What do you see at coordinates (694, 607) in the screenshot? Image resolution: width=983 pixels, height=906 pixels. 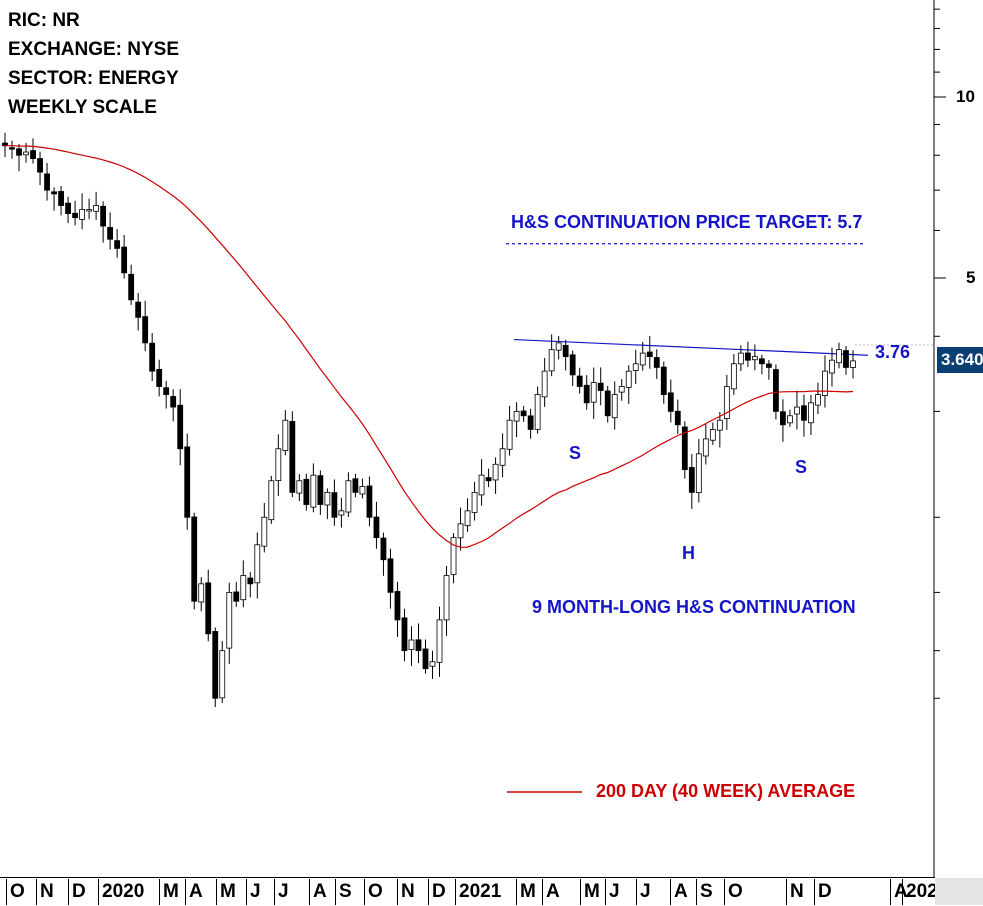 I see `pattern-annotation: 9 MONTH-LONG H&S CONTINUATION` at bounding box center [694, 607].